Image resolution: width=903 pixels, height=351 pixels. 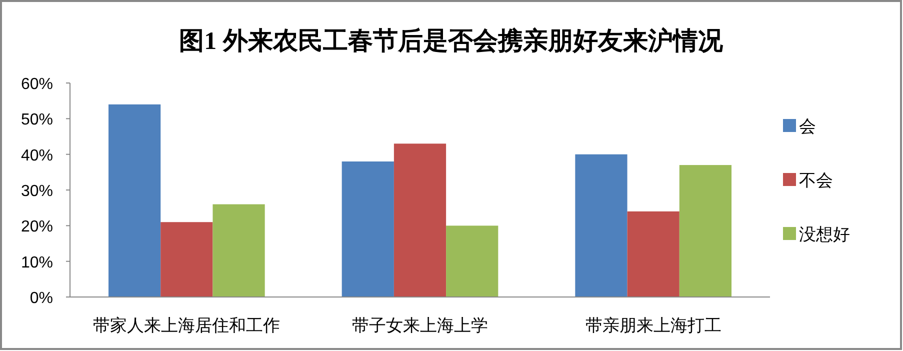 I want to click on x-tick-label: 带子女来上海上学, so click(x=420, y=325).